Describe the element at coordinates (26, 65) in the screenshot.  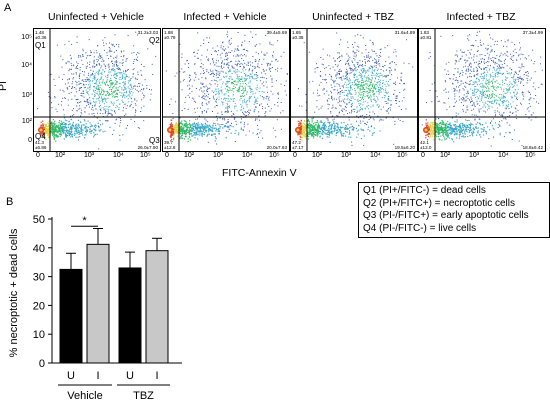
I see `y-tick: 10⁴` at that location.